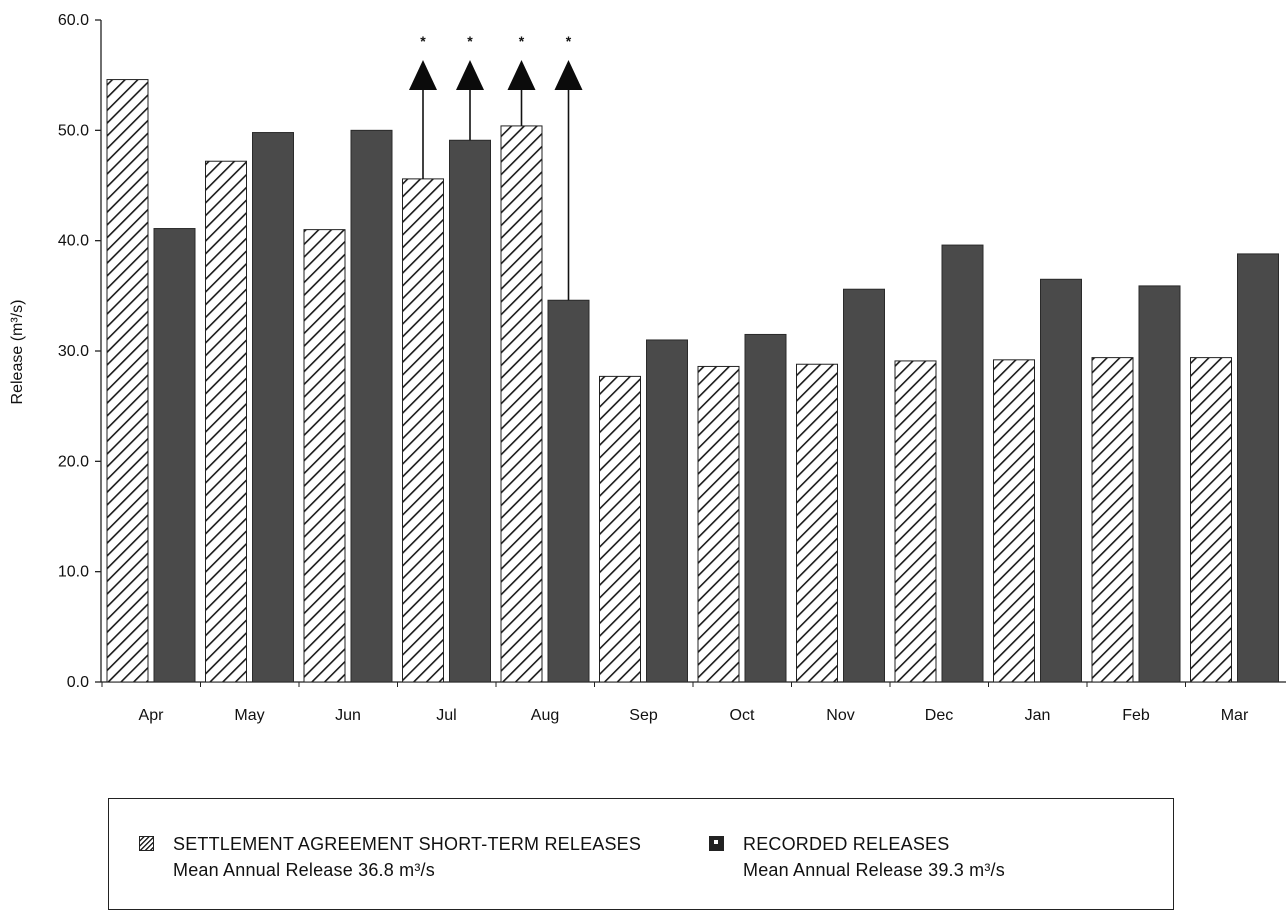 This screenshot has height=914, width=1288. I want to click on bar-recorded-oct, so click(765, 508).